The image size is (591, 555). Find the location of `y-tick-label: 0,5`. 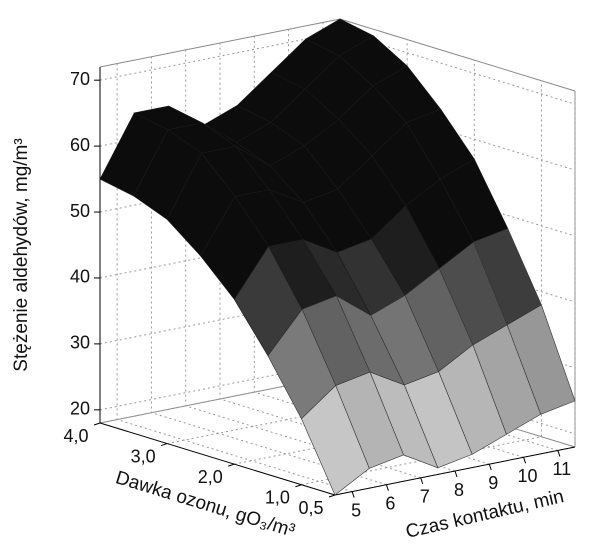

y-tick-label: 0,5 is located at coordinates (310, 508).